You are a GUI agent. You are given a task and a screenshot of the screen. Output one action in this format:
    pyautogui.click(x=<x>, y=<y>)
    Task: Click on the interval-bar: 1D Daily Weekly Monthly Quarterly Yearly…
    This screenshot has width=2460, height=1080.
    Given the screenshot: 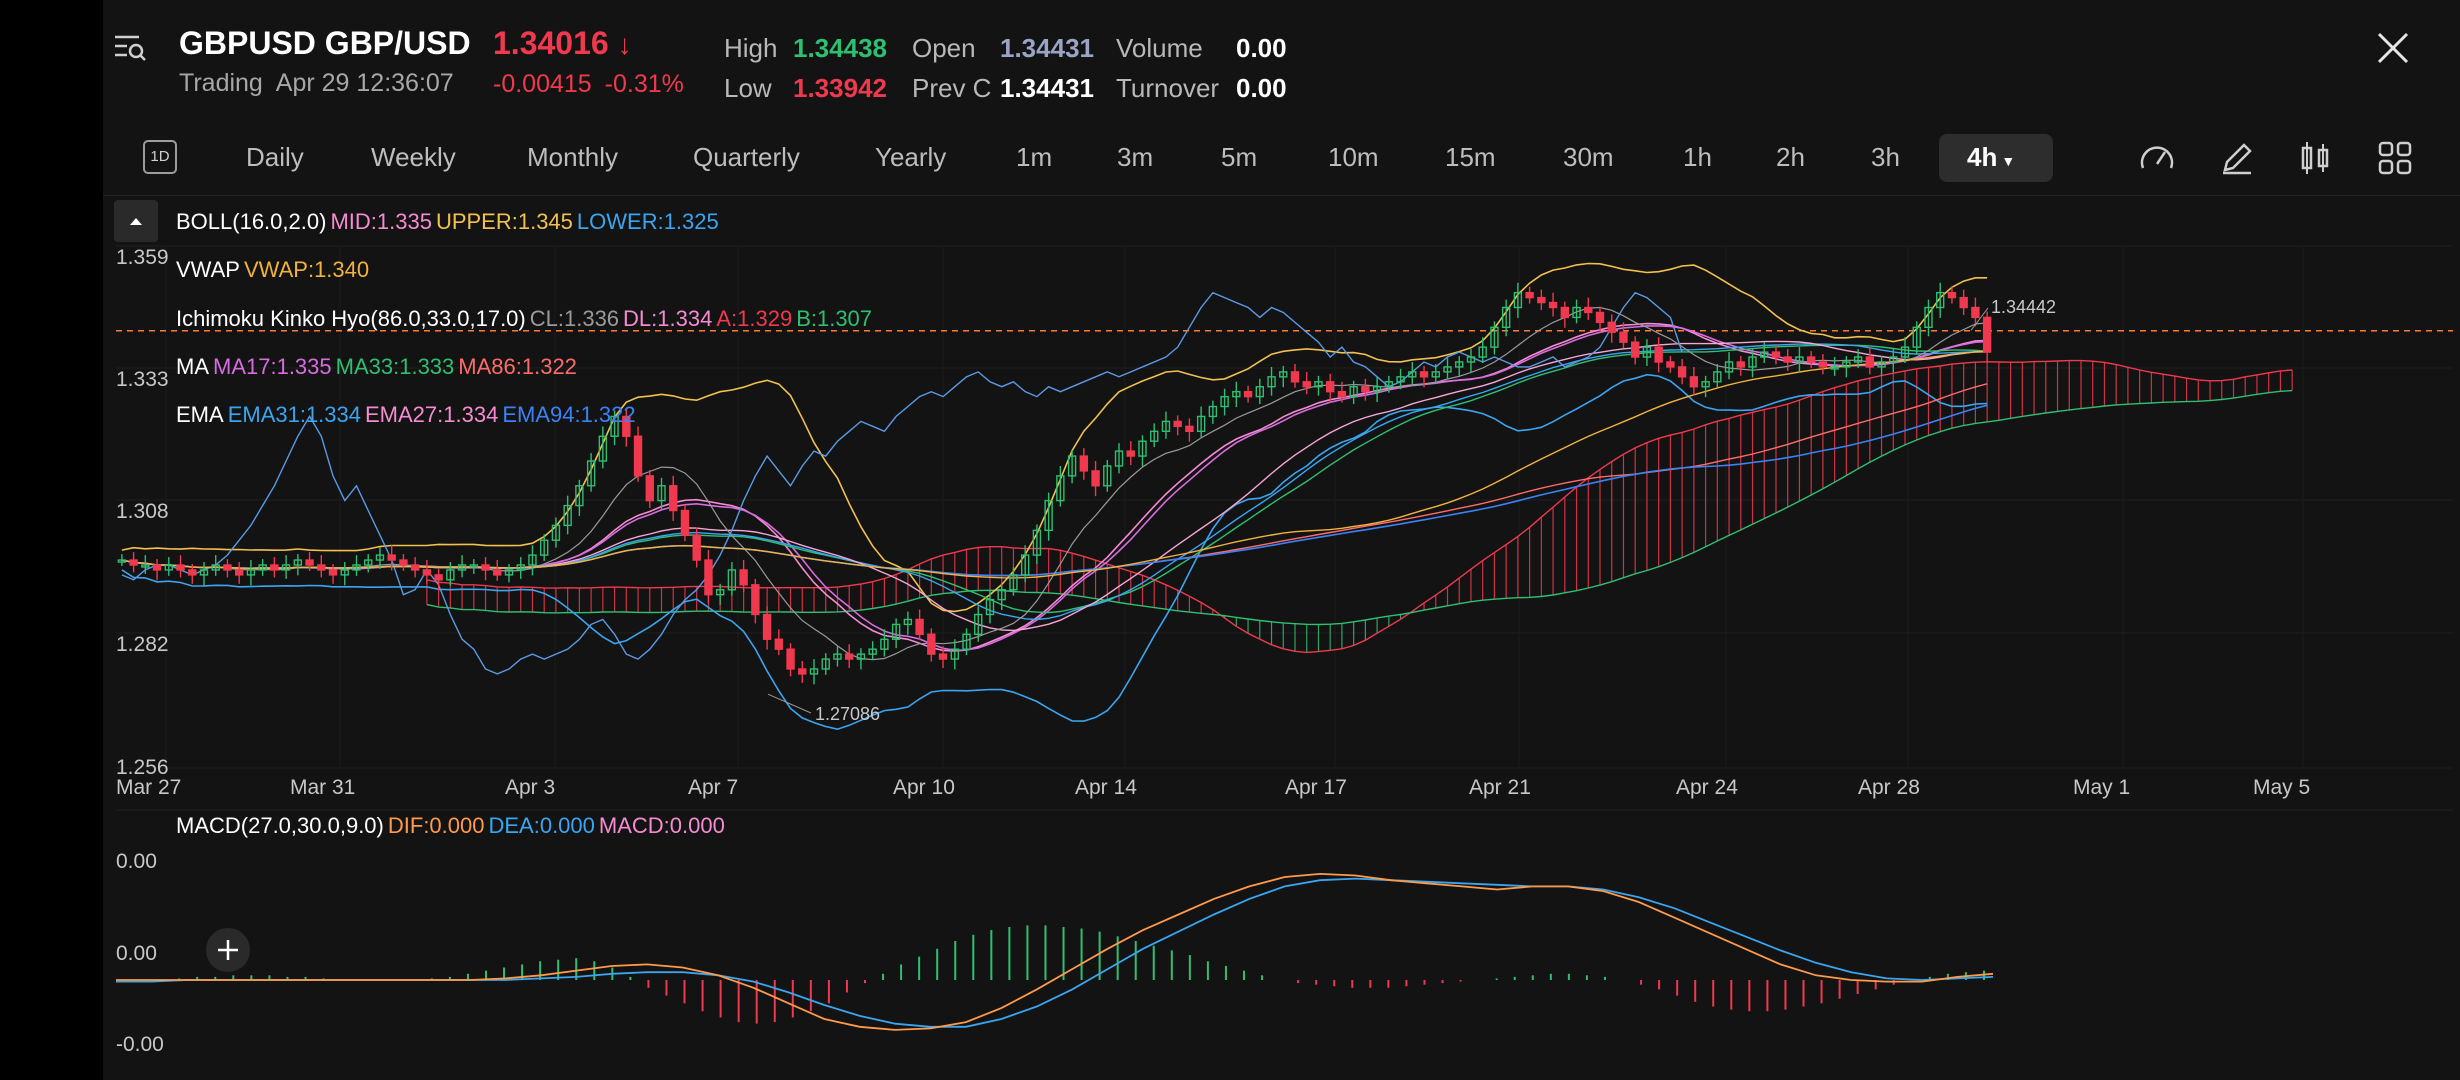 What is the action you would take?
    pyautogui.click(x=1281, y=158)
    